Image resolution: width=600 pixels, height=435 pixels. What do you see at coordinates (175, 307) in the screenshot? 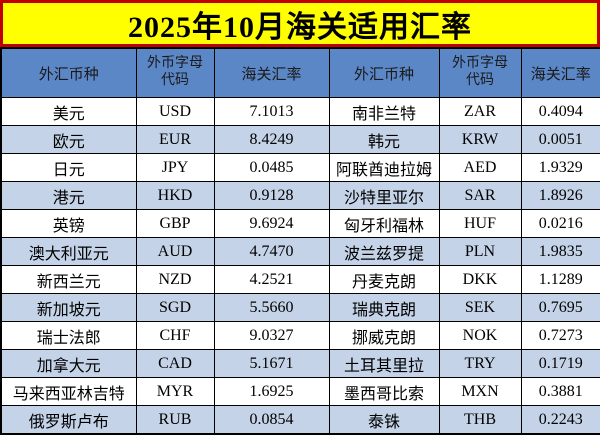
I see `cell-currency-code: SGD` at bounding box center [175, 307].